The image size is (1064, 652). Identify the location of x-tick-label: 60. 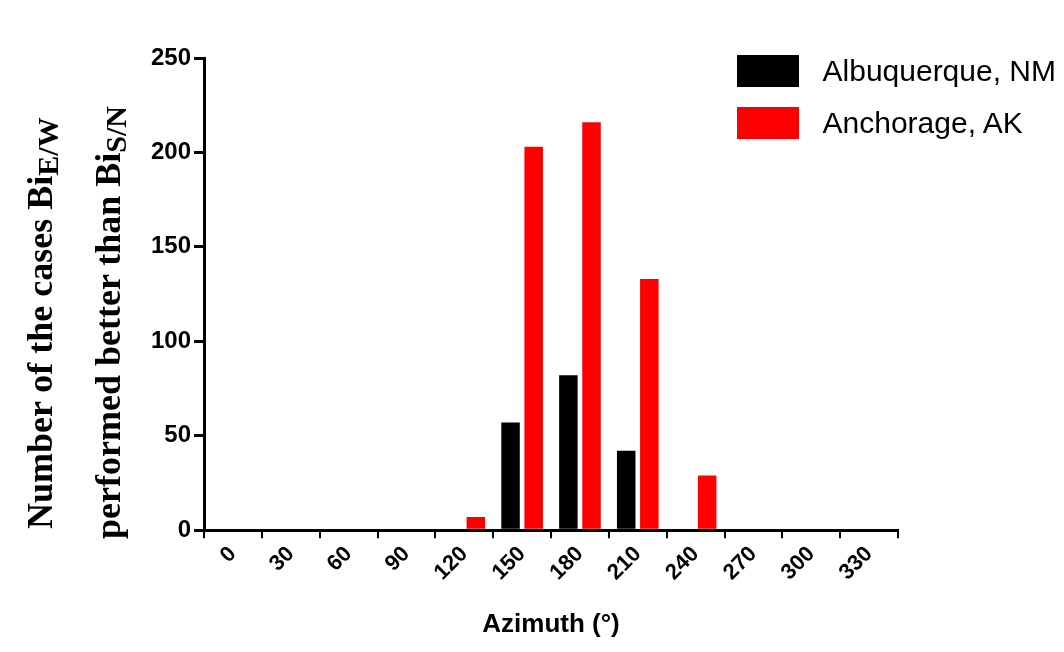
(339, 558).